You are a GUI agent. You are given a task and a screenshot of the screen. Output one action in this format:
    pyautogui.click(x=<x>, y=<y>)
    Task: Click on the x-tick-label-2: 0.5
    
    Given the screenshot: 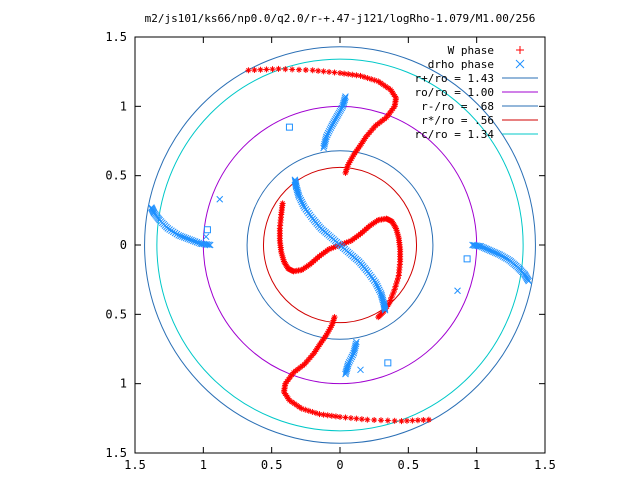 What is the action you would take?
    pyautogui.click(x=272, y=465)
    